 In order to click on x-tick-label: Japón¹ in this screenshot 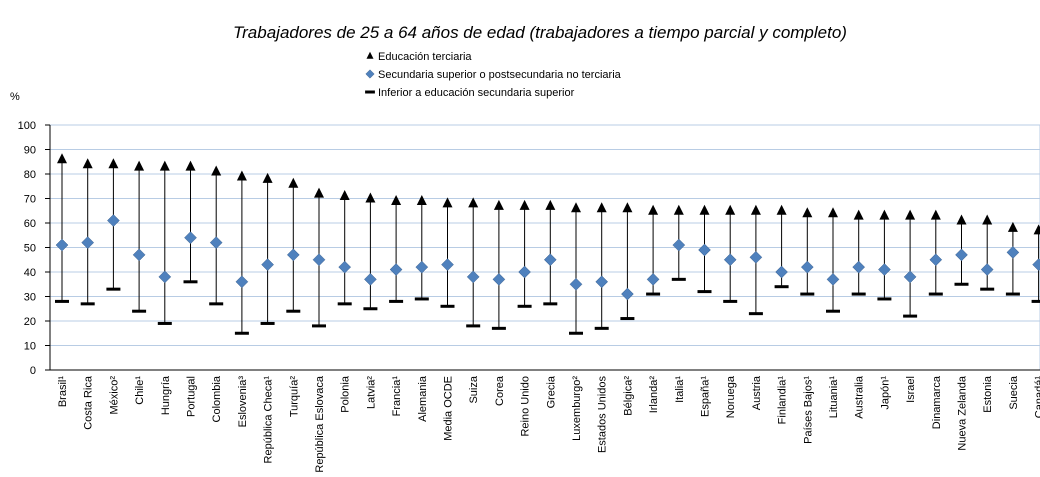, I will do `click(885, 393)`.